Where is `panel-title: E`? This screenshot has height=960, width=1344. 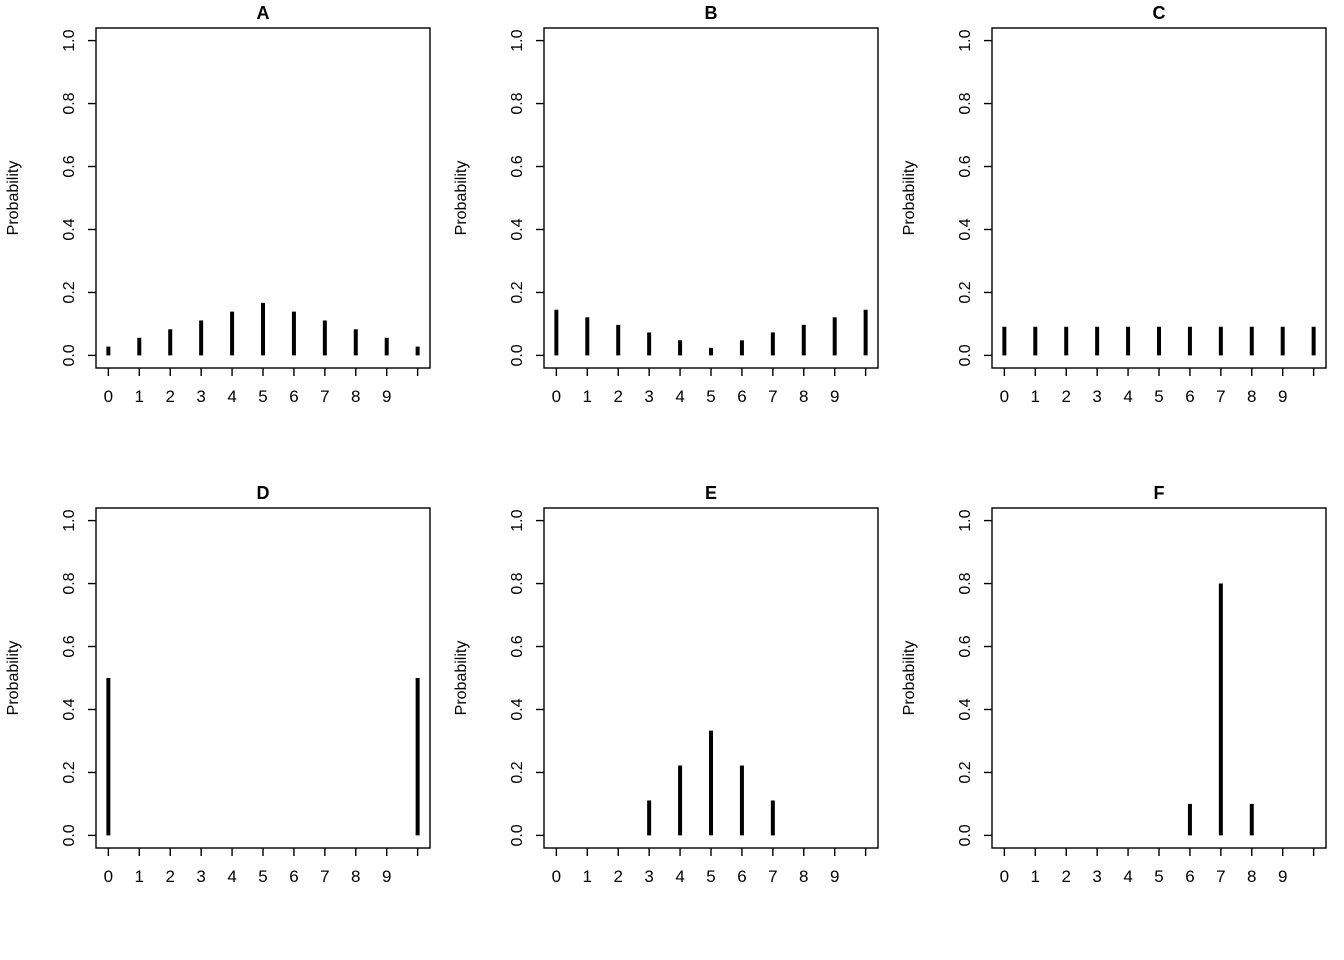
panel-title: E is located at coordinates (711, 493).